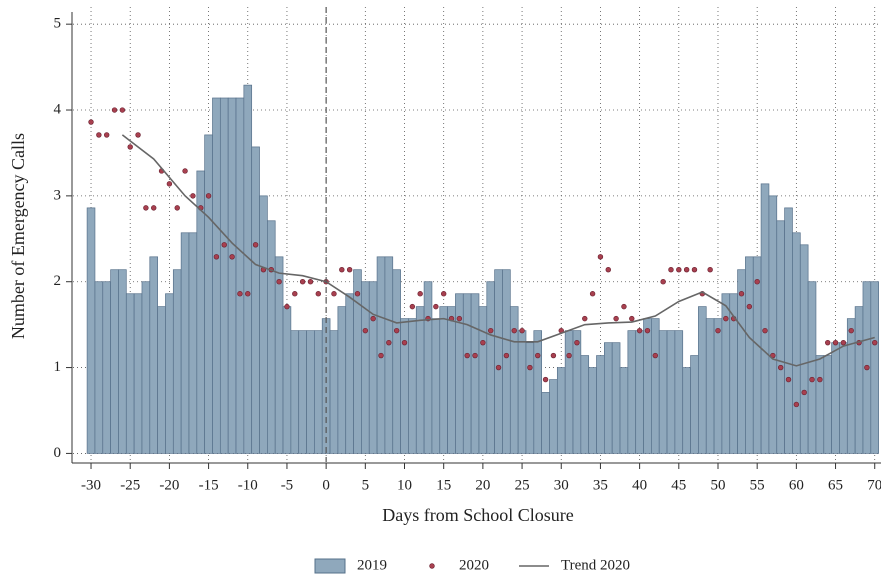 The width and height of the screenshot is (881, 576). I want to click on x-tick-label: -15, so click(209, 485).